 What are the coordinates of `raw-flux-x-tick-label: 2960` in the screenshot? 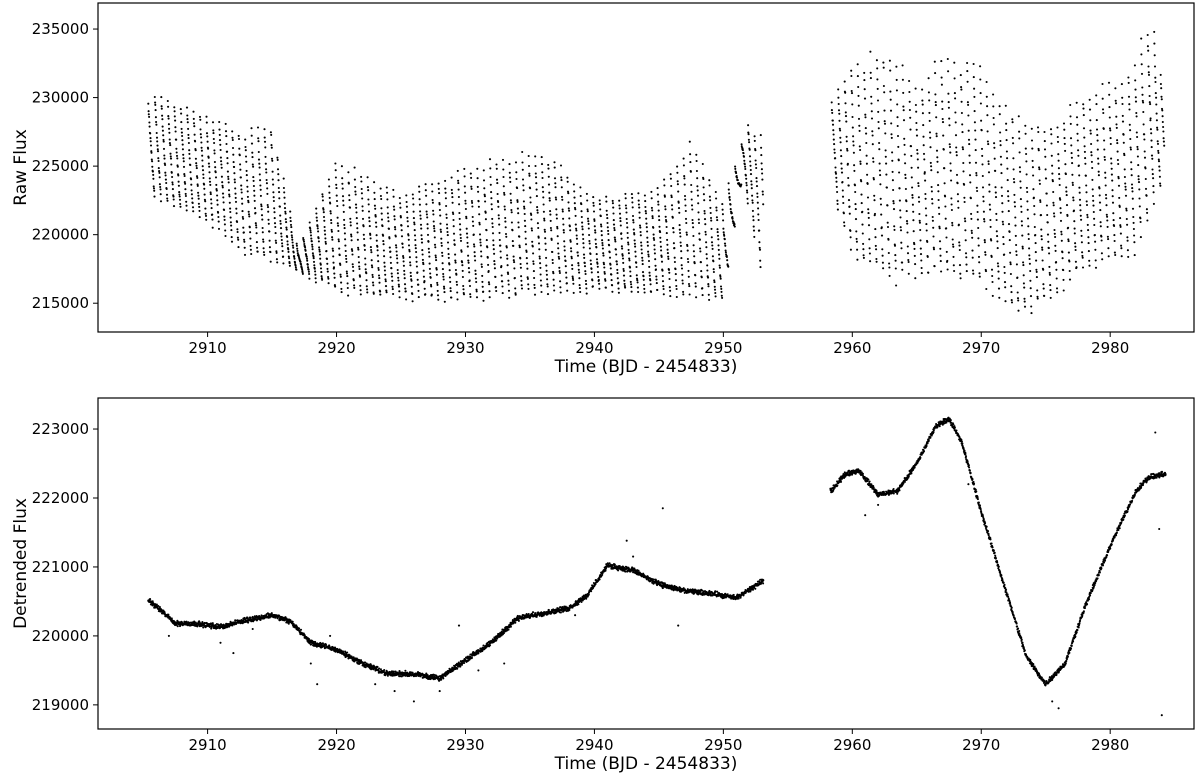 It's located at (852, 348).